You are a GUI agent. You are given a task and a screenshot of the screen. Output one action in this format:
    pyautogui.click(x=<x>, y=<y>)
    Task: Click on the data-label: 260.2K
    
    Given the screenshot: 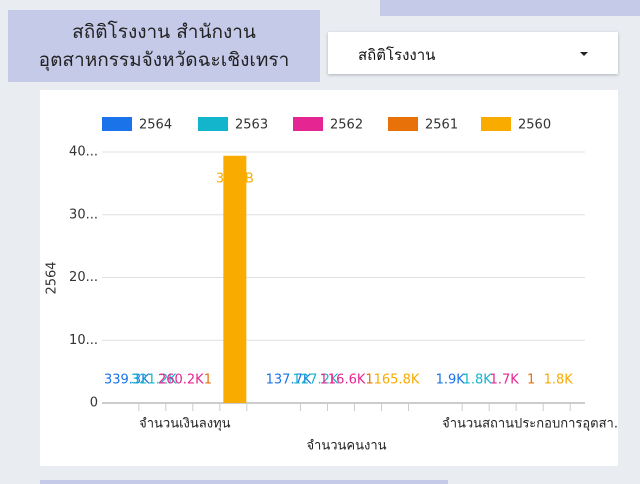 What is the action you would take?
    pyautogui.click(x=181, y=379)
    